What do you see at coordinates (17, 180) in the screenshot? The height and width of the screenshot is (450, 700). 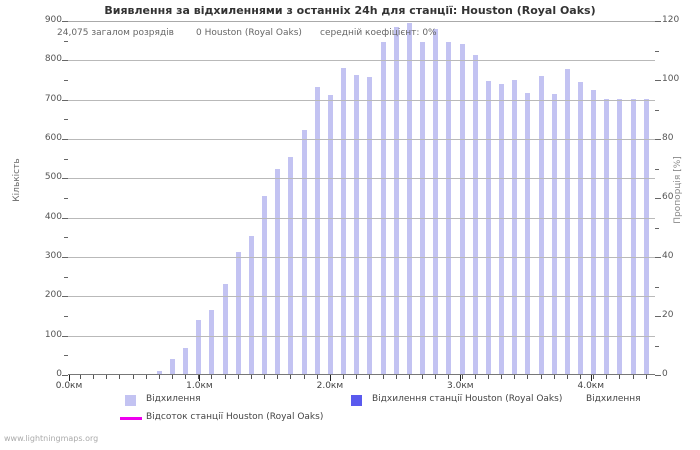 I see `y-axis-left-title: Кількість` at bounding box center [17, 180].